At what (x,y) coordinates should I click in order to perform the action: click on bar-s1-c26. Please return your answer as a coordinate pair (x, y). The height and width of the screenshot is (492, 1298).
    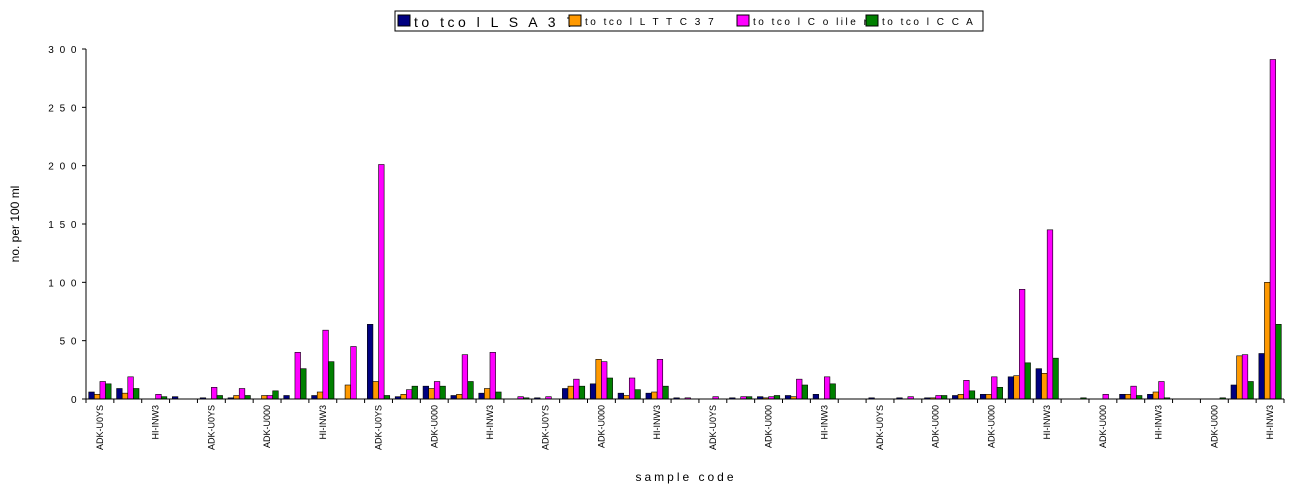
    Looking at the image, I should click on (788, 397).